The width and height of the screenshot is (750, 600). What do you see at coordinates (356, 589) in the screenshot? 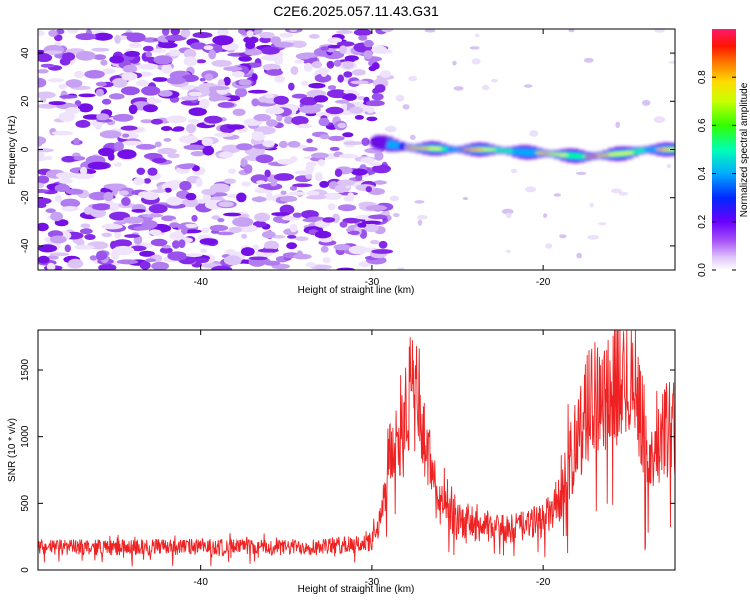
I see `snr-x-axis-label: Height of straight line (km)` at bounding box center [356, 589].